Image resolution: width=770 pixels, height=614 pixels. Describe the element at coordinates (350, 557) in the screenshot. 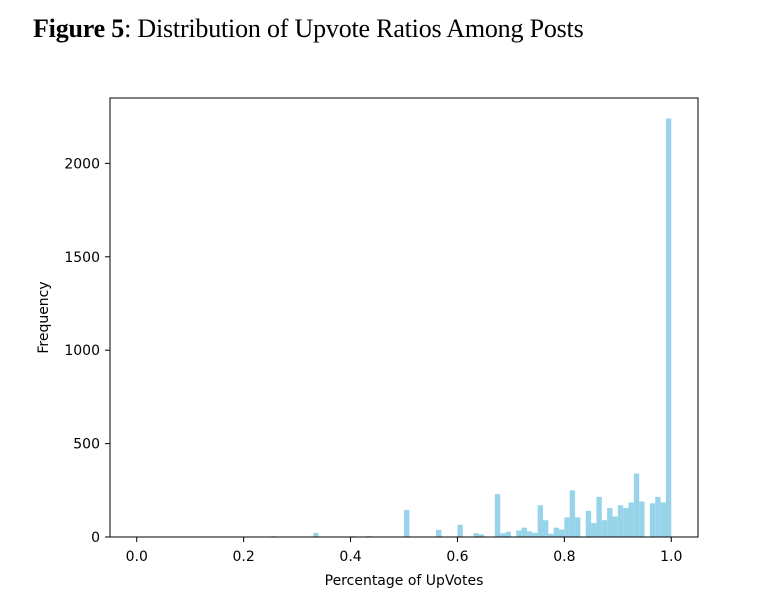

I see `x-tick-label: 0.4` at that location.